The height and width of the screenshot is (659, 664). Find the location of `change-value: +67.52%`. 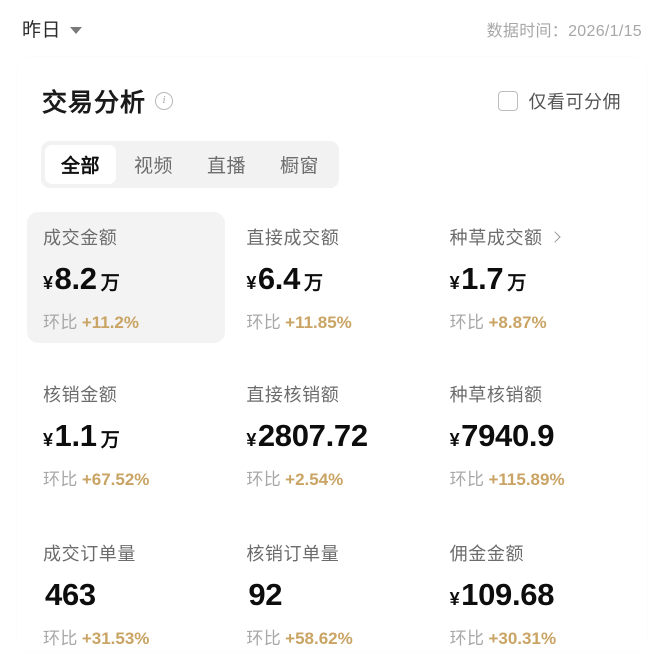

change-value: +67.52% is located at coordinates (115, 479).